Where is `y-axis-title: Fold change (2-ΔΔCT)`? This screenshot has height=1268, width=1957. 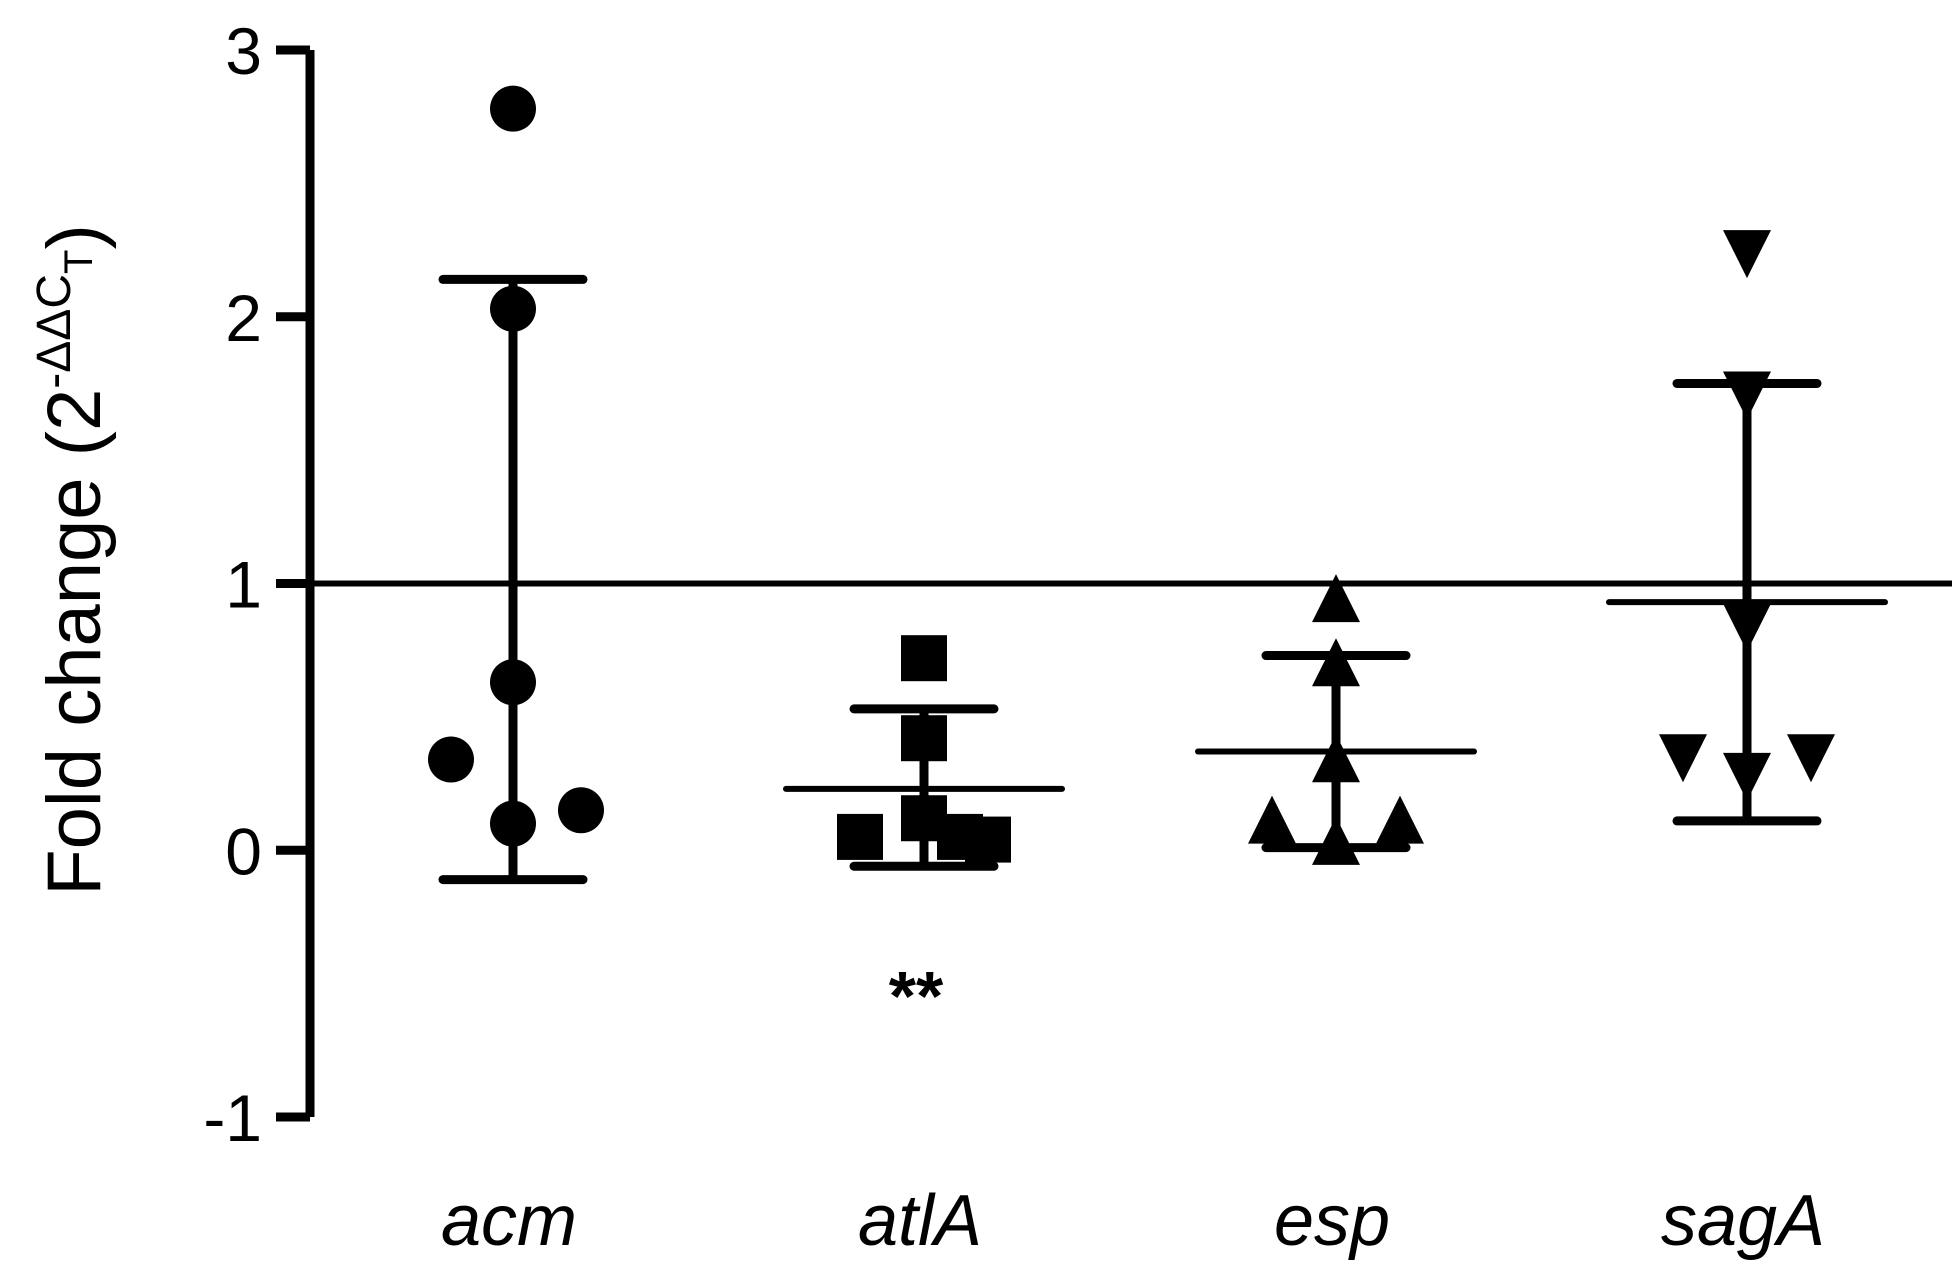
y-axis-title: Fold change (2-ΔΔCT) is located at coordinates (72, 560).